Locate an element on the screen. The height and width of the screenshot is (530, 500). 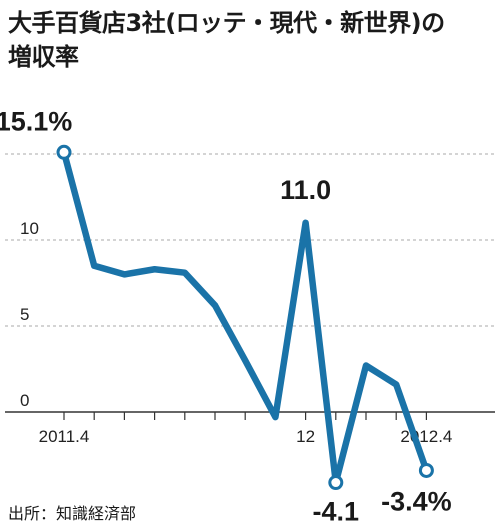
chart-title: 大手百貨店3社(ロッテ・現代・新世界)の 増収率 is located at coordinates (252, 40).